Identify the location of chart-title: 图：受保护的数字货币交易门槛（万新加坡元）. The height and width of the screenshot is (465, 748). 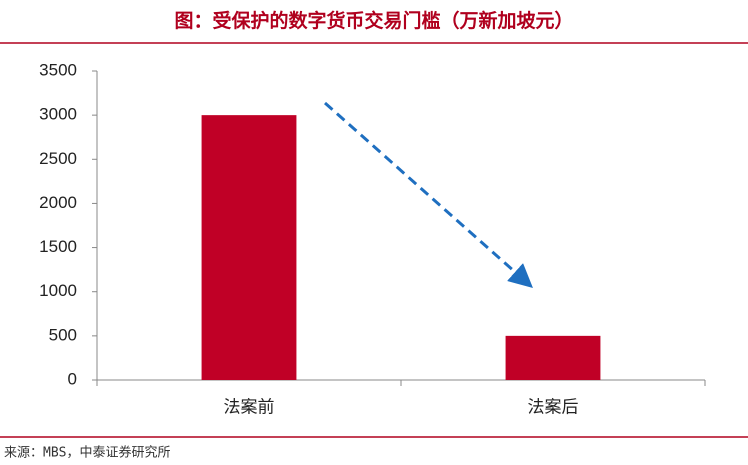
(373, 20).